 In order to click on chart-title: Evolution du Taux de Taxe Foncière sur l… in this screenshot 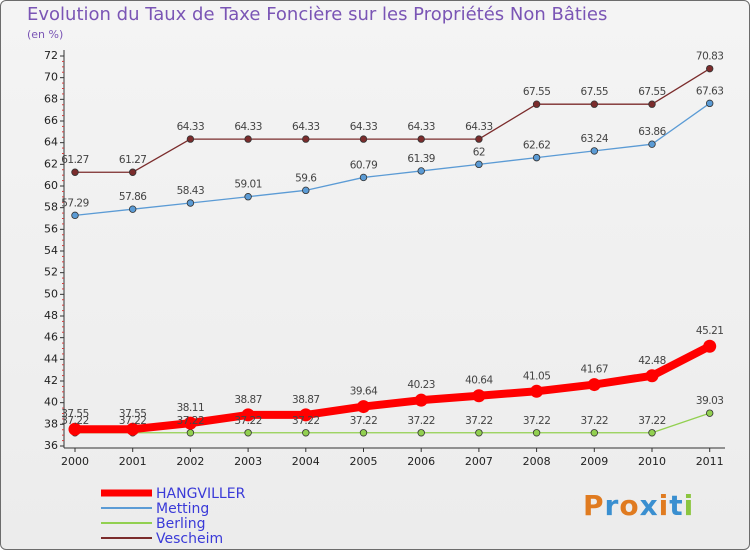, I will do `click(317, 14)`.